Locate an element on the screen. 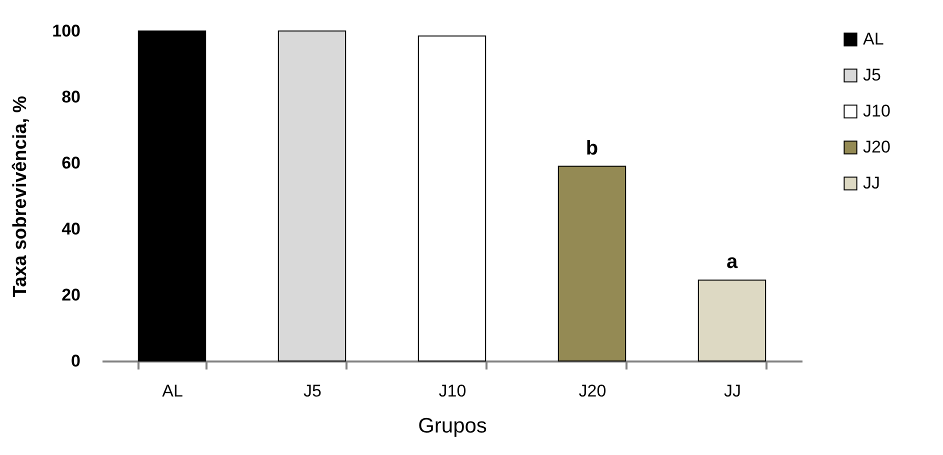 Image resolution: width=943 pixels, height=455 pixels. y-tick-label: 60 is located at coordinates (71, 163).